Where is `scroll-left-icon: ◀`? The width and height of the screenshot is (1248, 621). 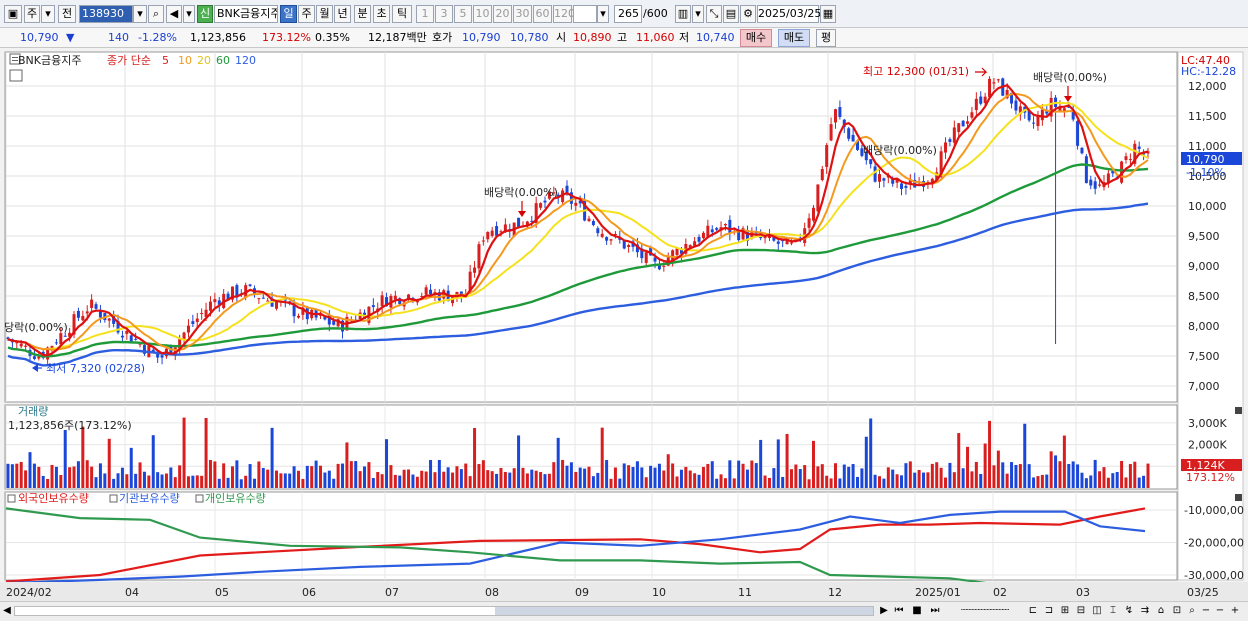 scroll-left-icon: ◀ is located at coordinates (7, 610).